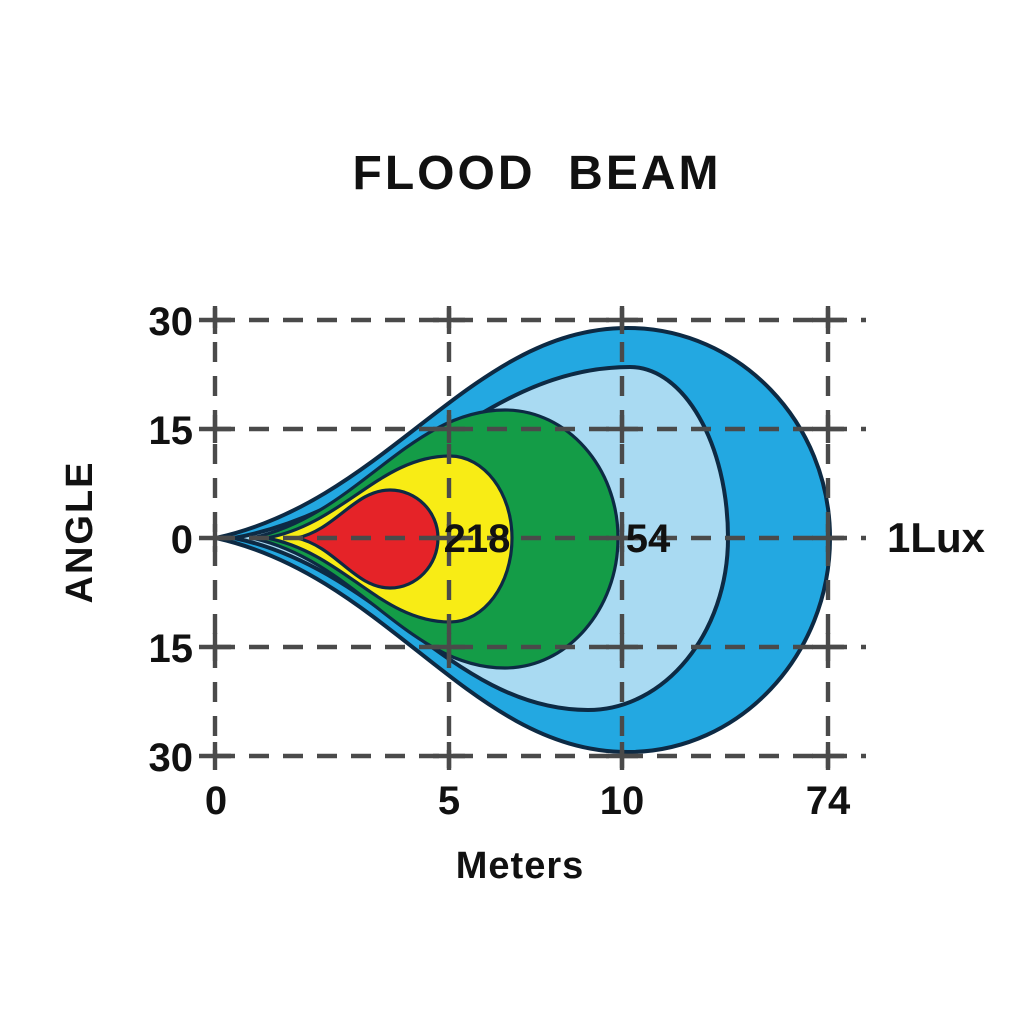 The height and width of the screenshot is (1024, 1024). Describe the element at coordinates (171, 322) in the screenshot. I see `y-tick-label-30-top: 30` at that location.